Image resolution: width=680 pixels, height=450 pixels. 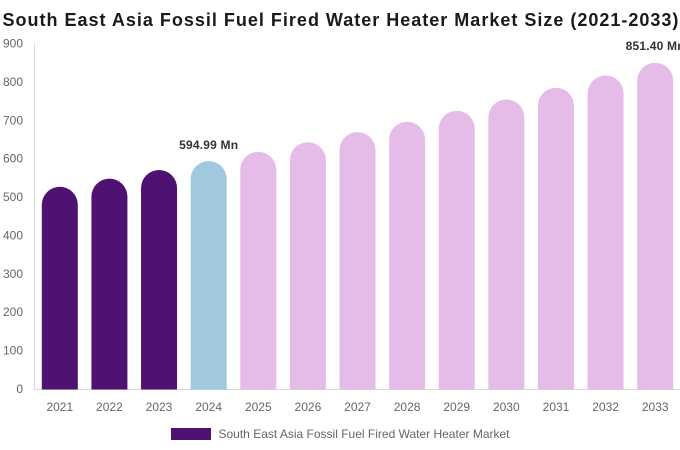 What do you see at coordinates (653, 46) in the screenshot?
I see `svg-text: 851.40 Mn` at bounding box center [653, 46].